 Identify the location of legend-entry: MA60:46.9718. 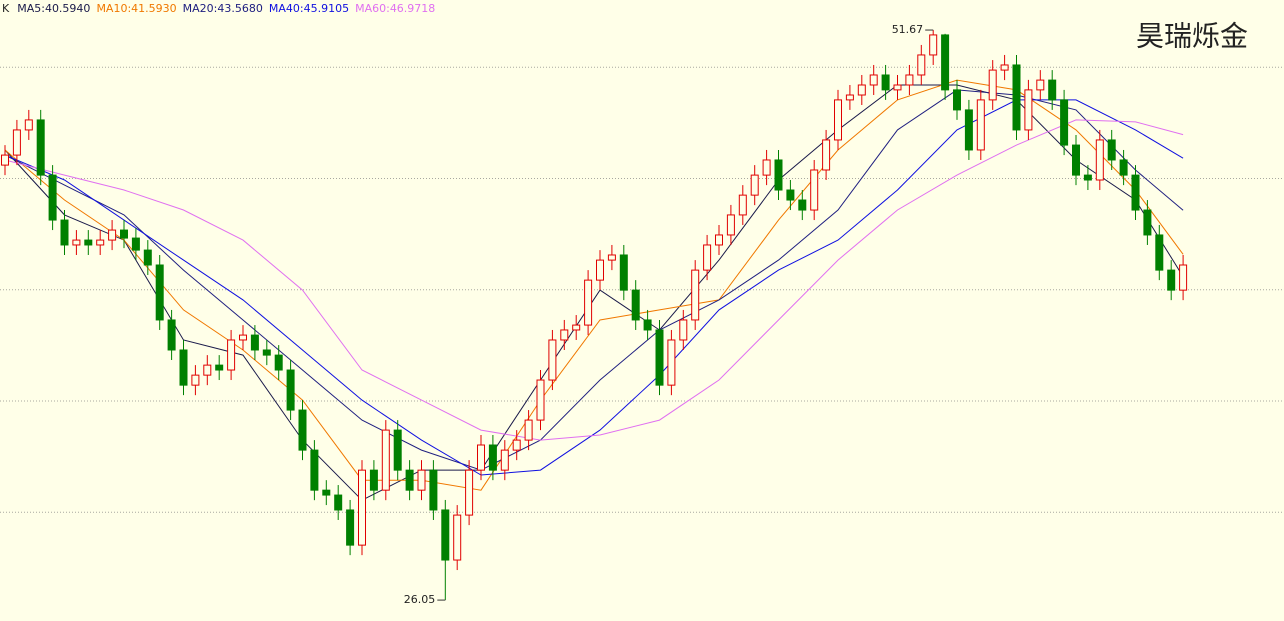
(395, 8).